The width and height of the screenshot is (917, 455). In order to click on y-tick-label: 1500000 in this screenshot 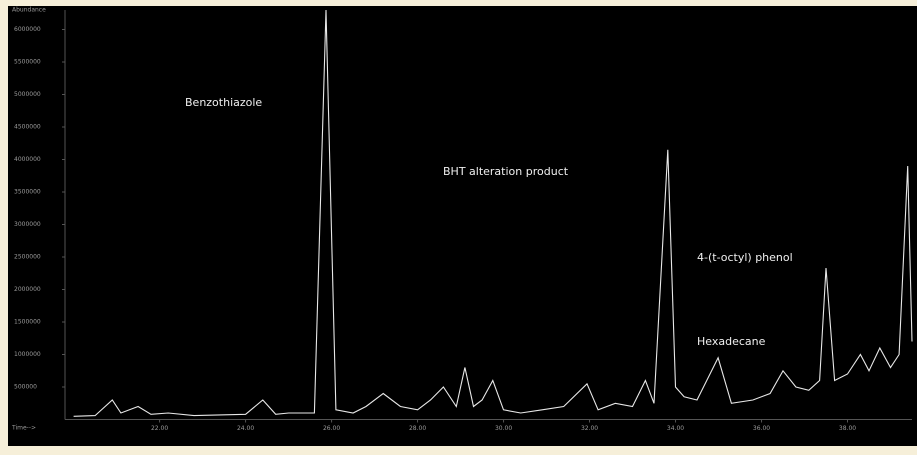, I will do `click(27, 322)`.